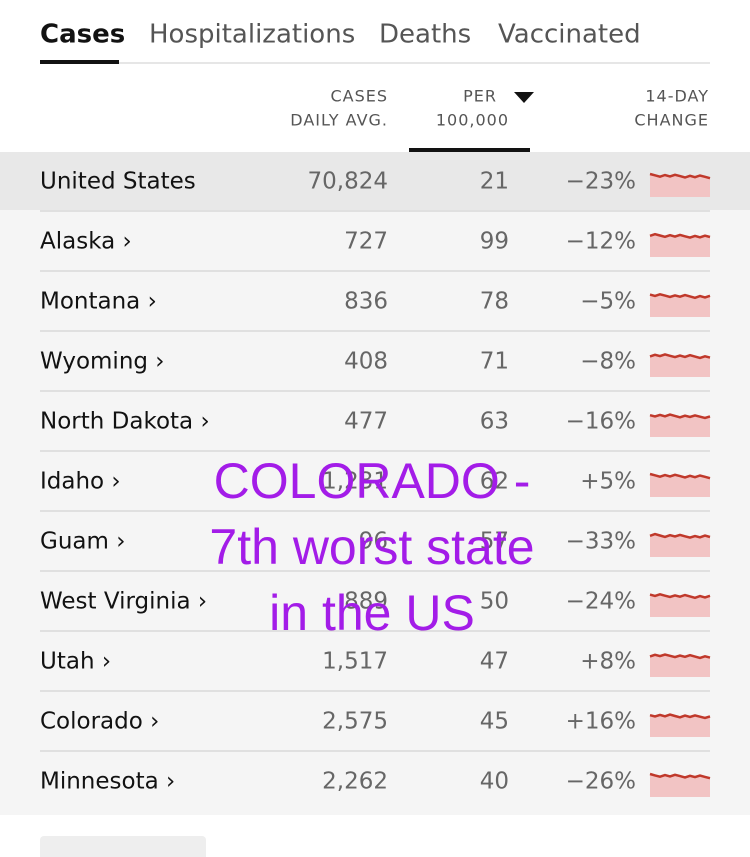  I want to click on cell: −33%, so click(601, 542).